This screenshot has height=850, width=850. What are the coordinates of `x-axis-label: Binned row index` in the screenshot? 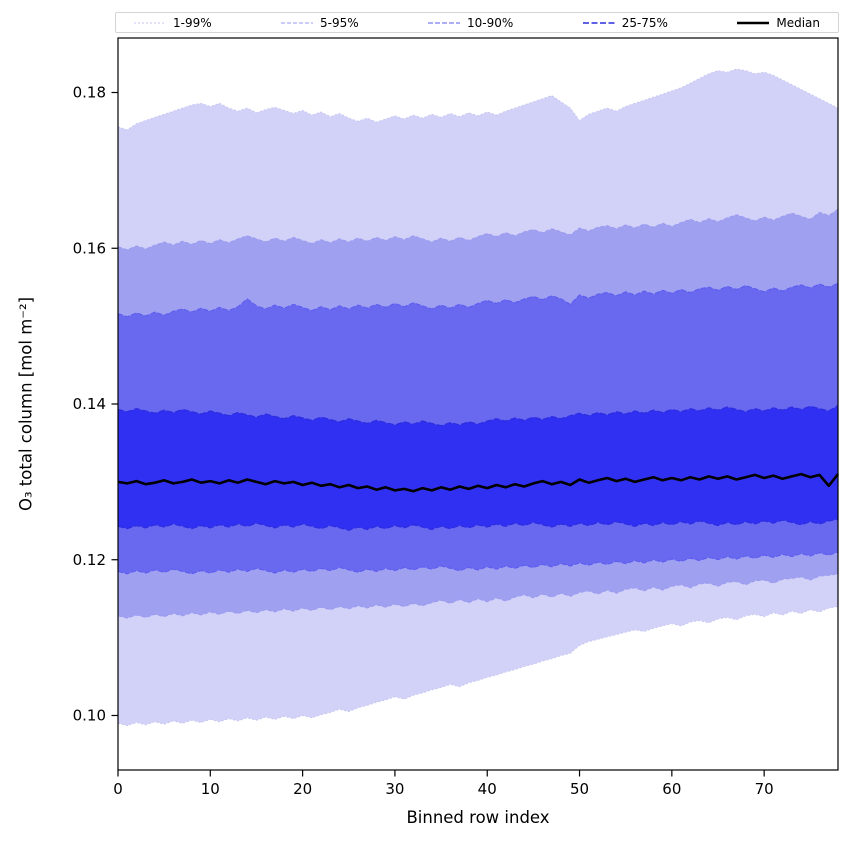 It's located at (478, 817).